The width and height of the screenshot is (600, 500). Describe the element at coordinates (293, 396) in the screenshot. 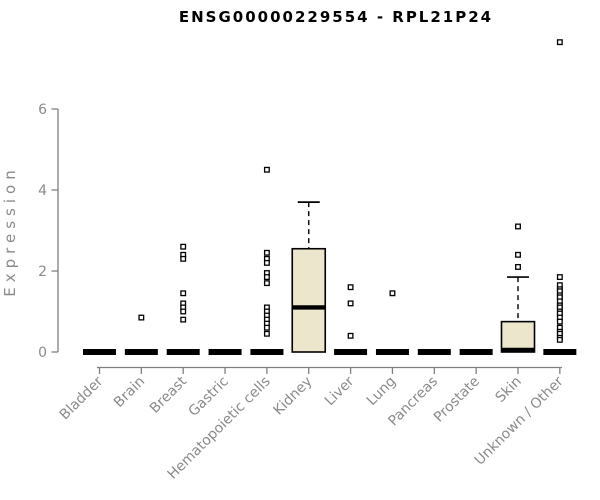

I see `x-tick-label-kidney: Kidney` at that location.